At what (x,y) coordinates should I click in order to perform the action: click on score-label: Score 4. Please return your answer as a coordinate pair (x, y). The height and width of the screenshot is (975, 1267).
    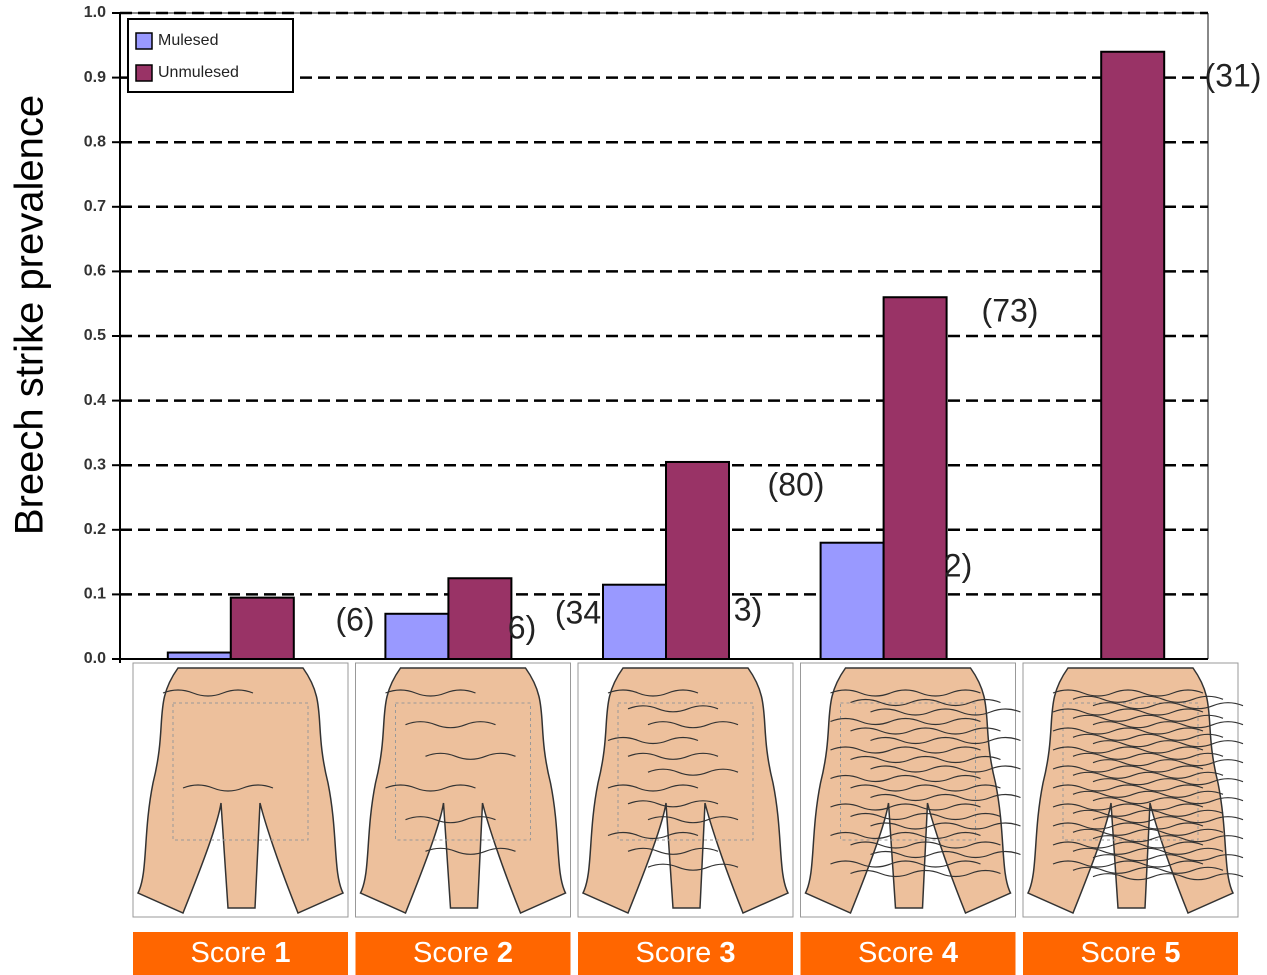
    Looking at the image, I should click on (908, 953).